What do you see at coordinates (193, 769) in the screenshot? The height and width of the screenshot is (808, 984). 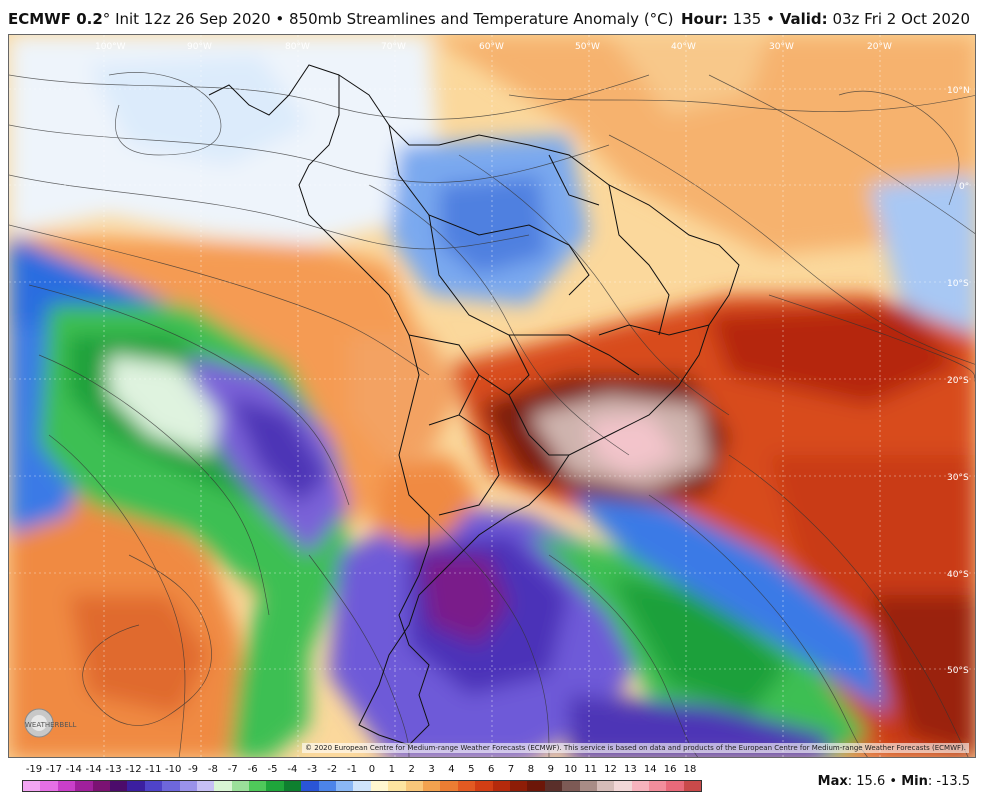 I see `legend-label: -9` at bounding box center [193, 769].